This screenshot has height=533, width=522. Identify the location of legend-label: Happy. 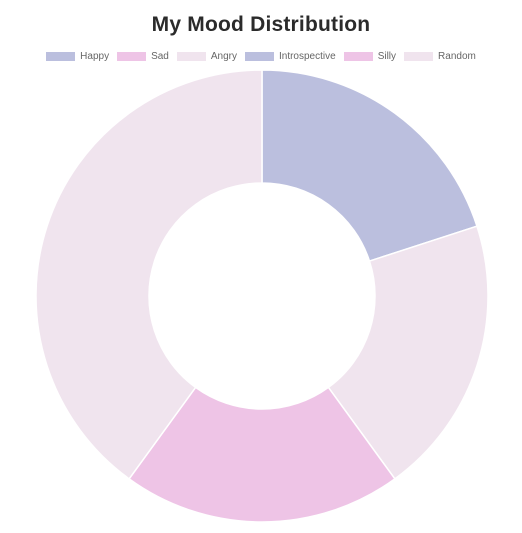
(95, 56).